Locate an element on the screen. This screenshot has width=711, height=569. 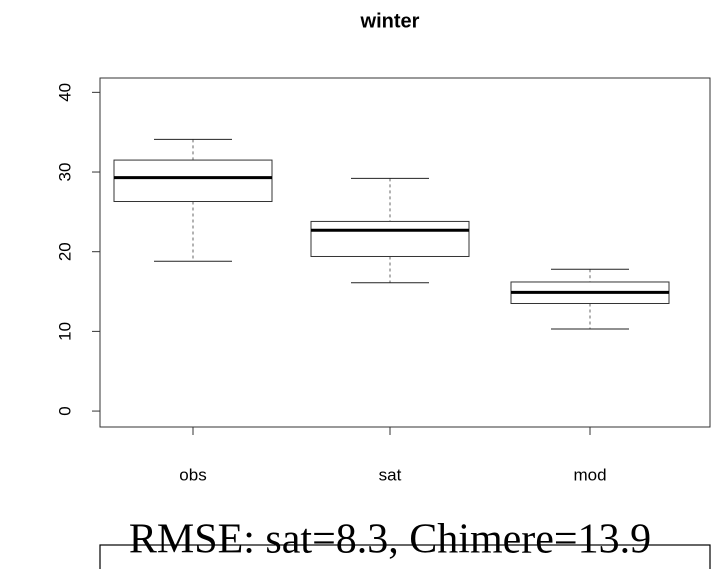
y-tick-label: 0 is located at coordinates (64, 410).